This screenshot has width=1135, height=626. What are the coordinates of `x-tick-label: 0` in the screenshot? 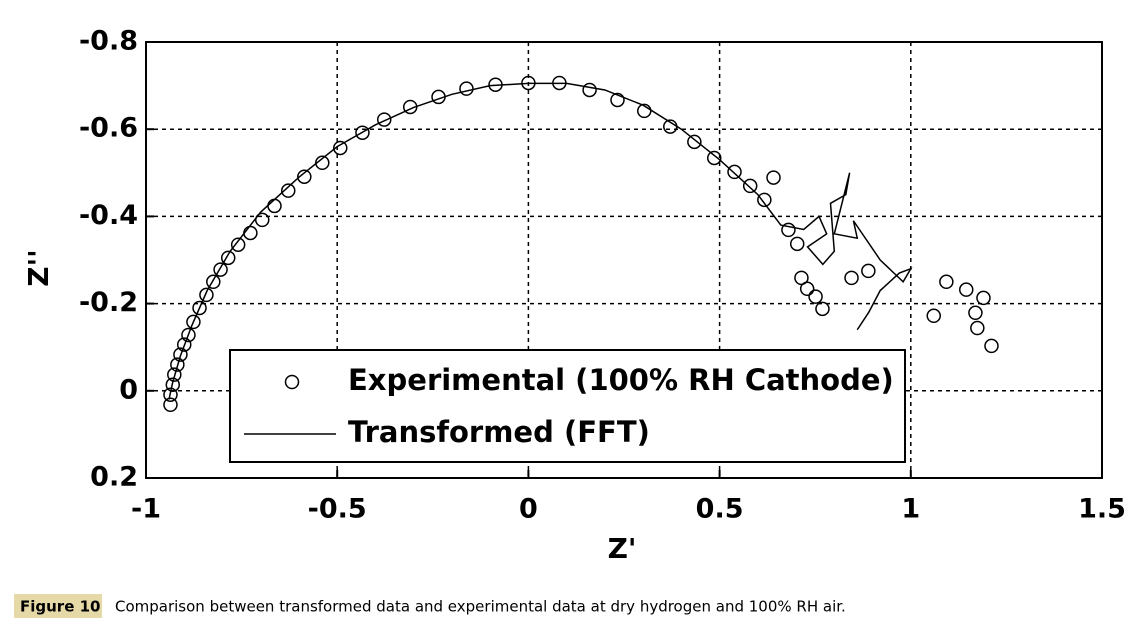 It's located at (528, 509).